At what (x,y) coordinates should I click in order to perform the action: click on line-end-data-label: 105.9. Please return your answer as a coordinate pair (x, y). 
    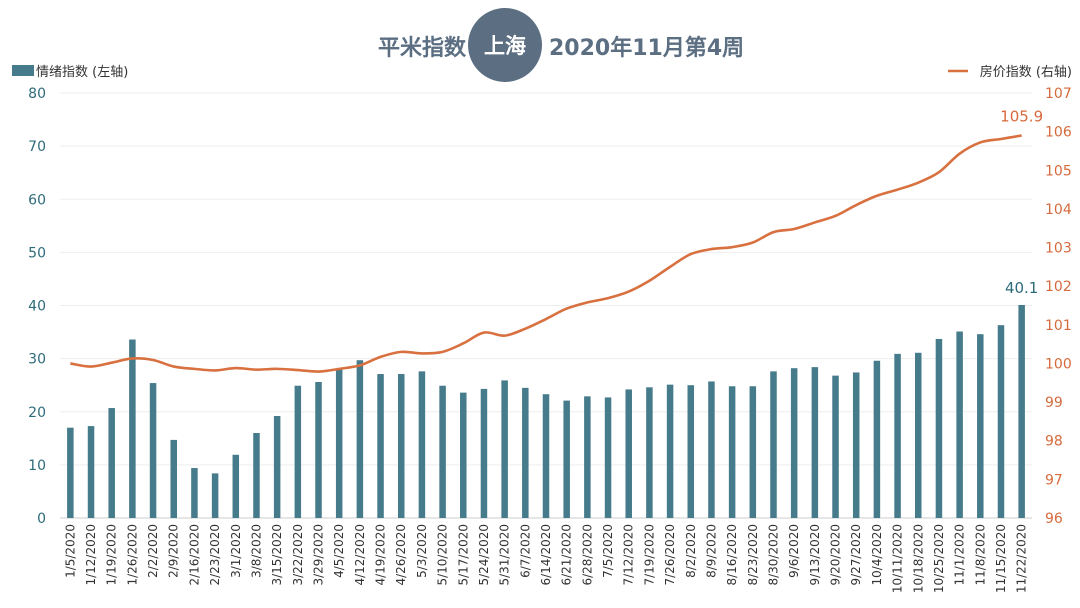
    Looking at the image, I should click on (1021, 117).